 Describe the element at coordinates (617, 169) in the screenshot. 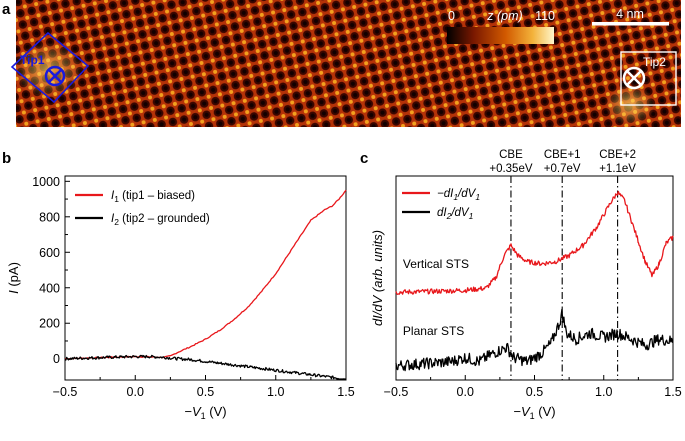

I see `band-marker-energy: +1.1eV` at that location.